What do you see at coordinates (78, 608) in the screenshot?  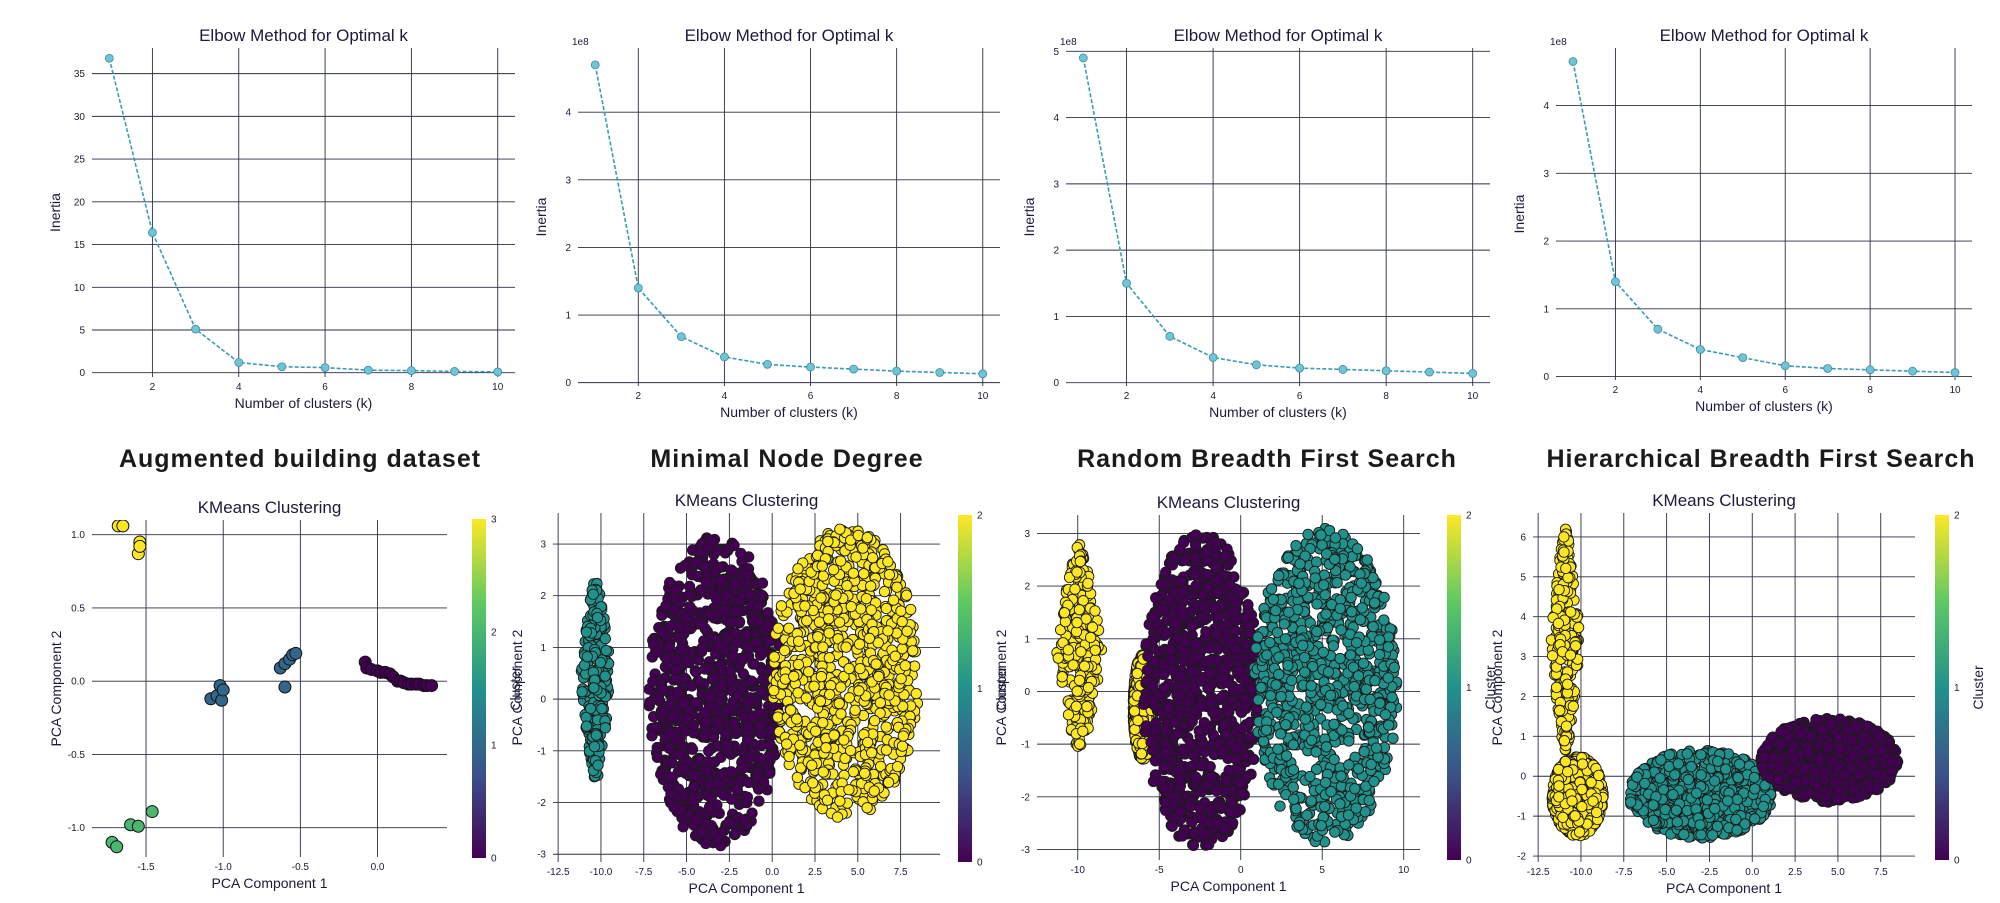 I see `y-tick-label: 0.5` at bounding box center [78, 608].